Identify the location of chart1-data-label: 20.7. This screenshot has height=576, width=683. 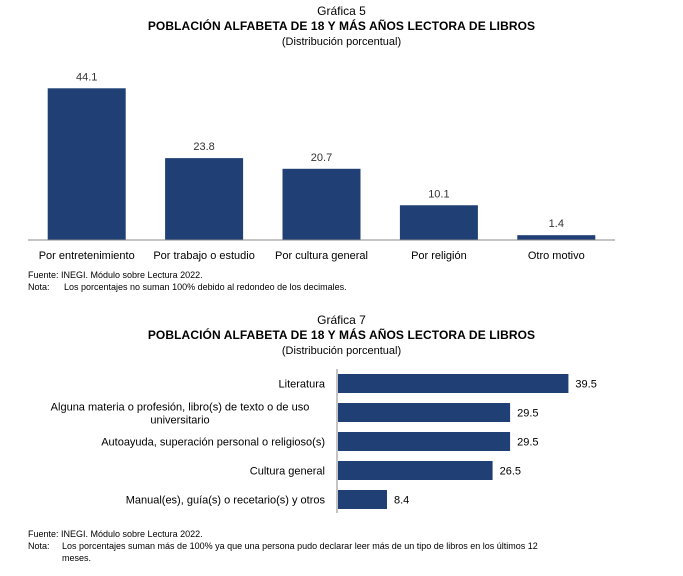
(321, 158).